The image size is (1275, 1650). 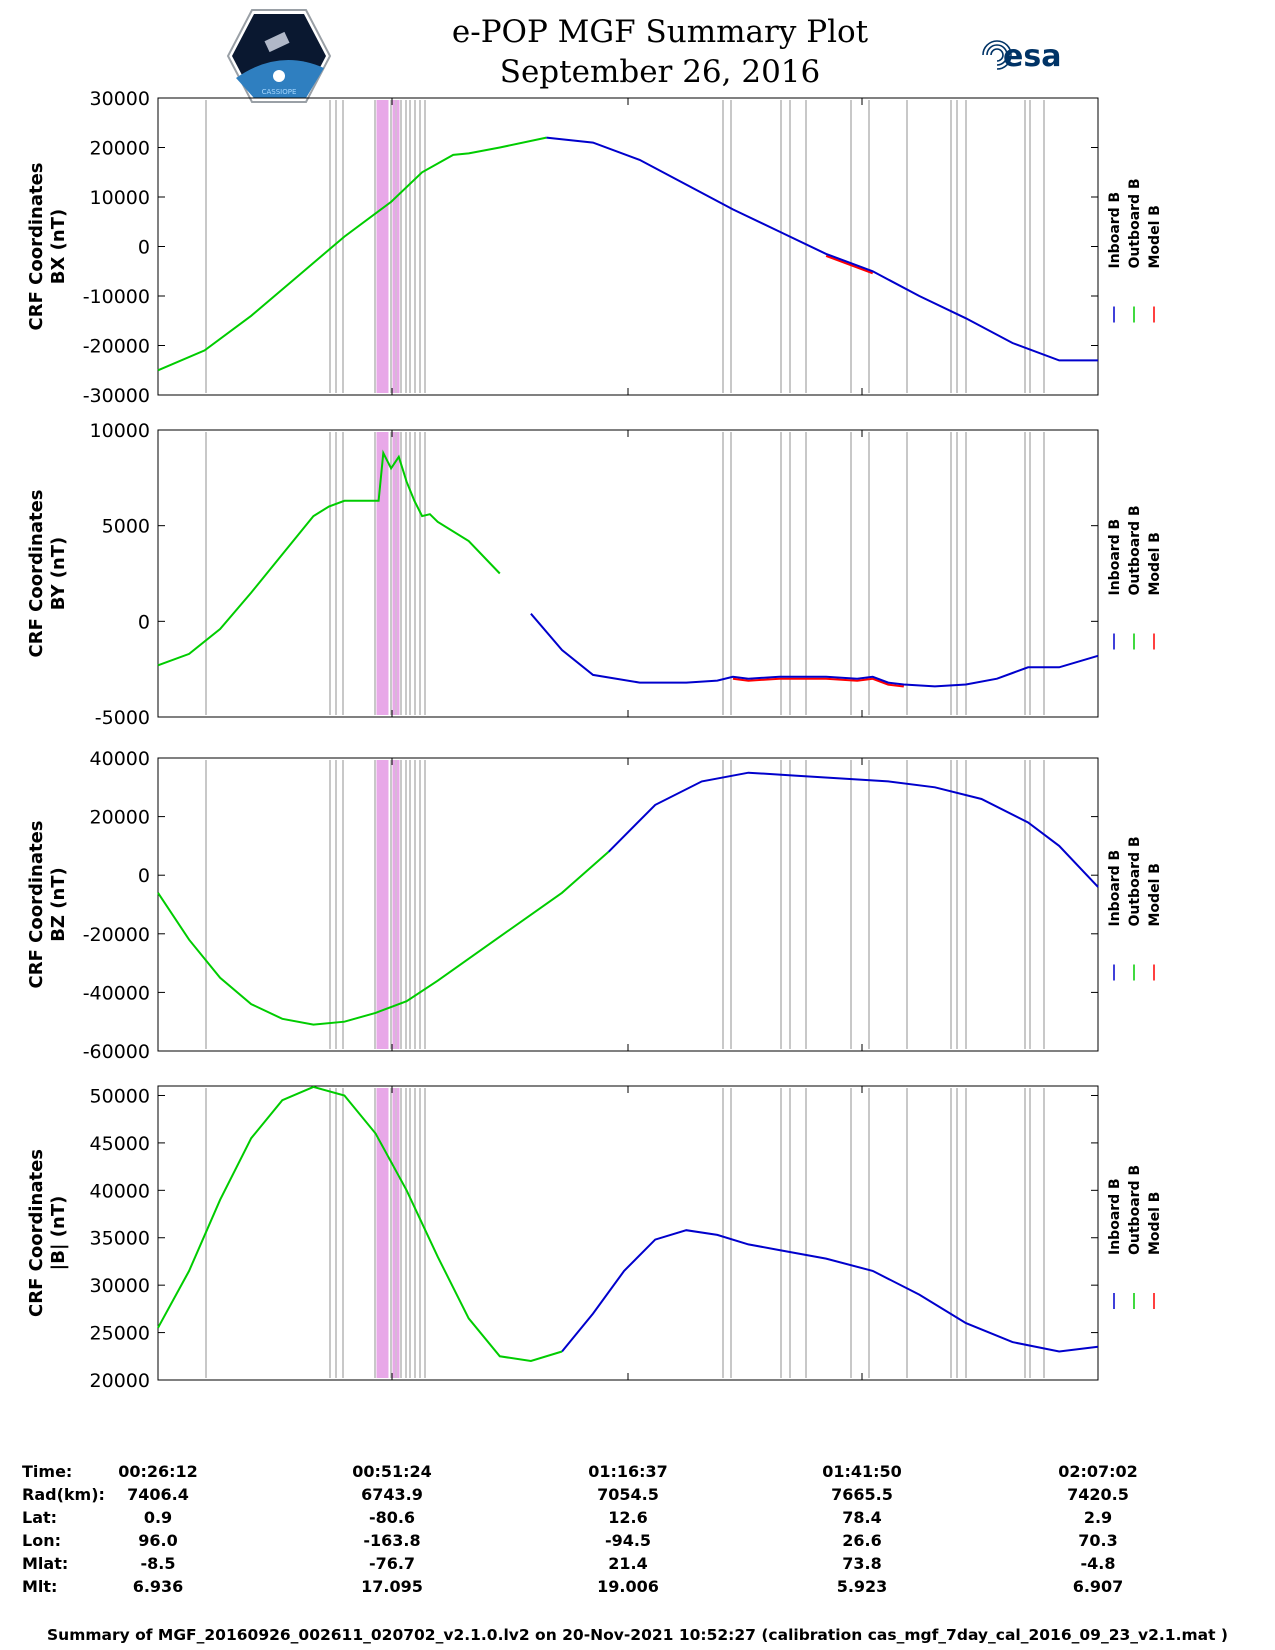 I want to click on table-cell: -76.7, so click(x=392, y=1563).